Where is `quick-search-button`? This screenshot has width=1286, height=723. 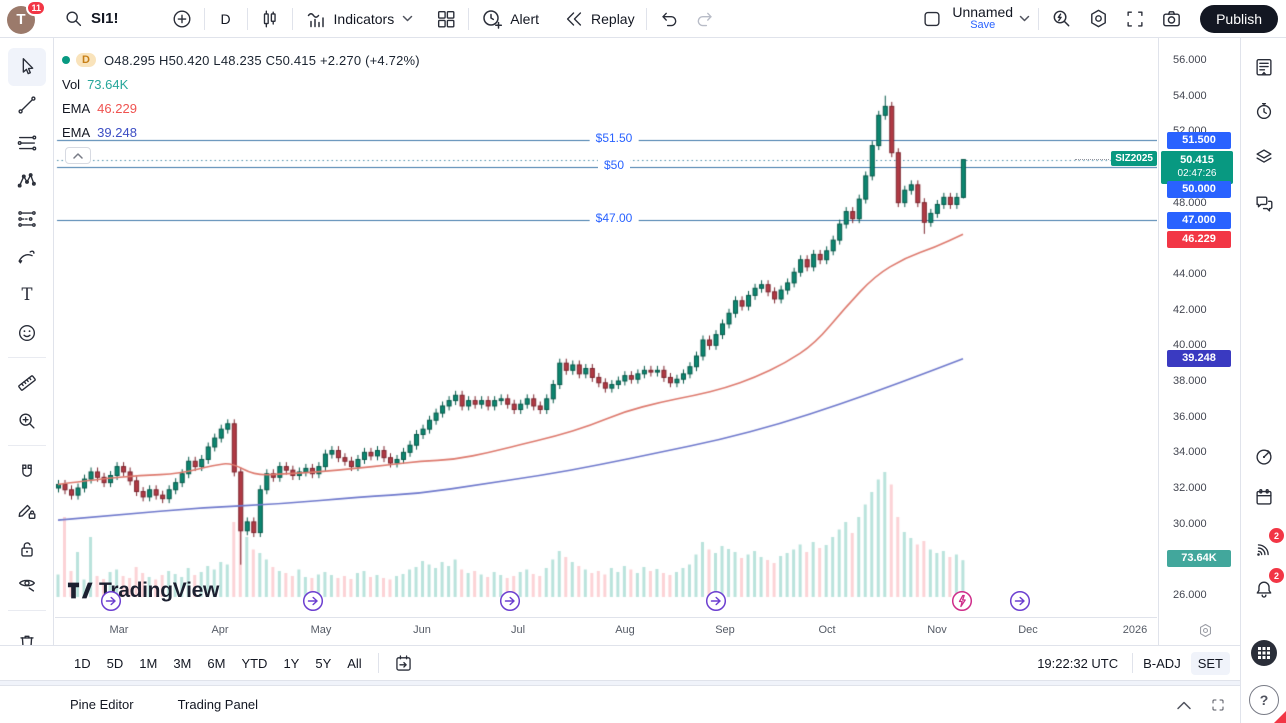
quick-search-button is located at coordinates (1061, 19).